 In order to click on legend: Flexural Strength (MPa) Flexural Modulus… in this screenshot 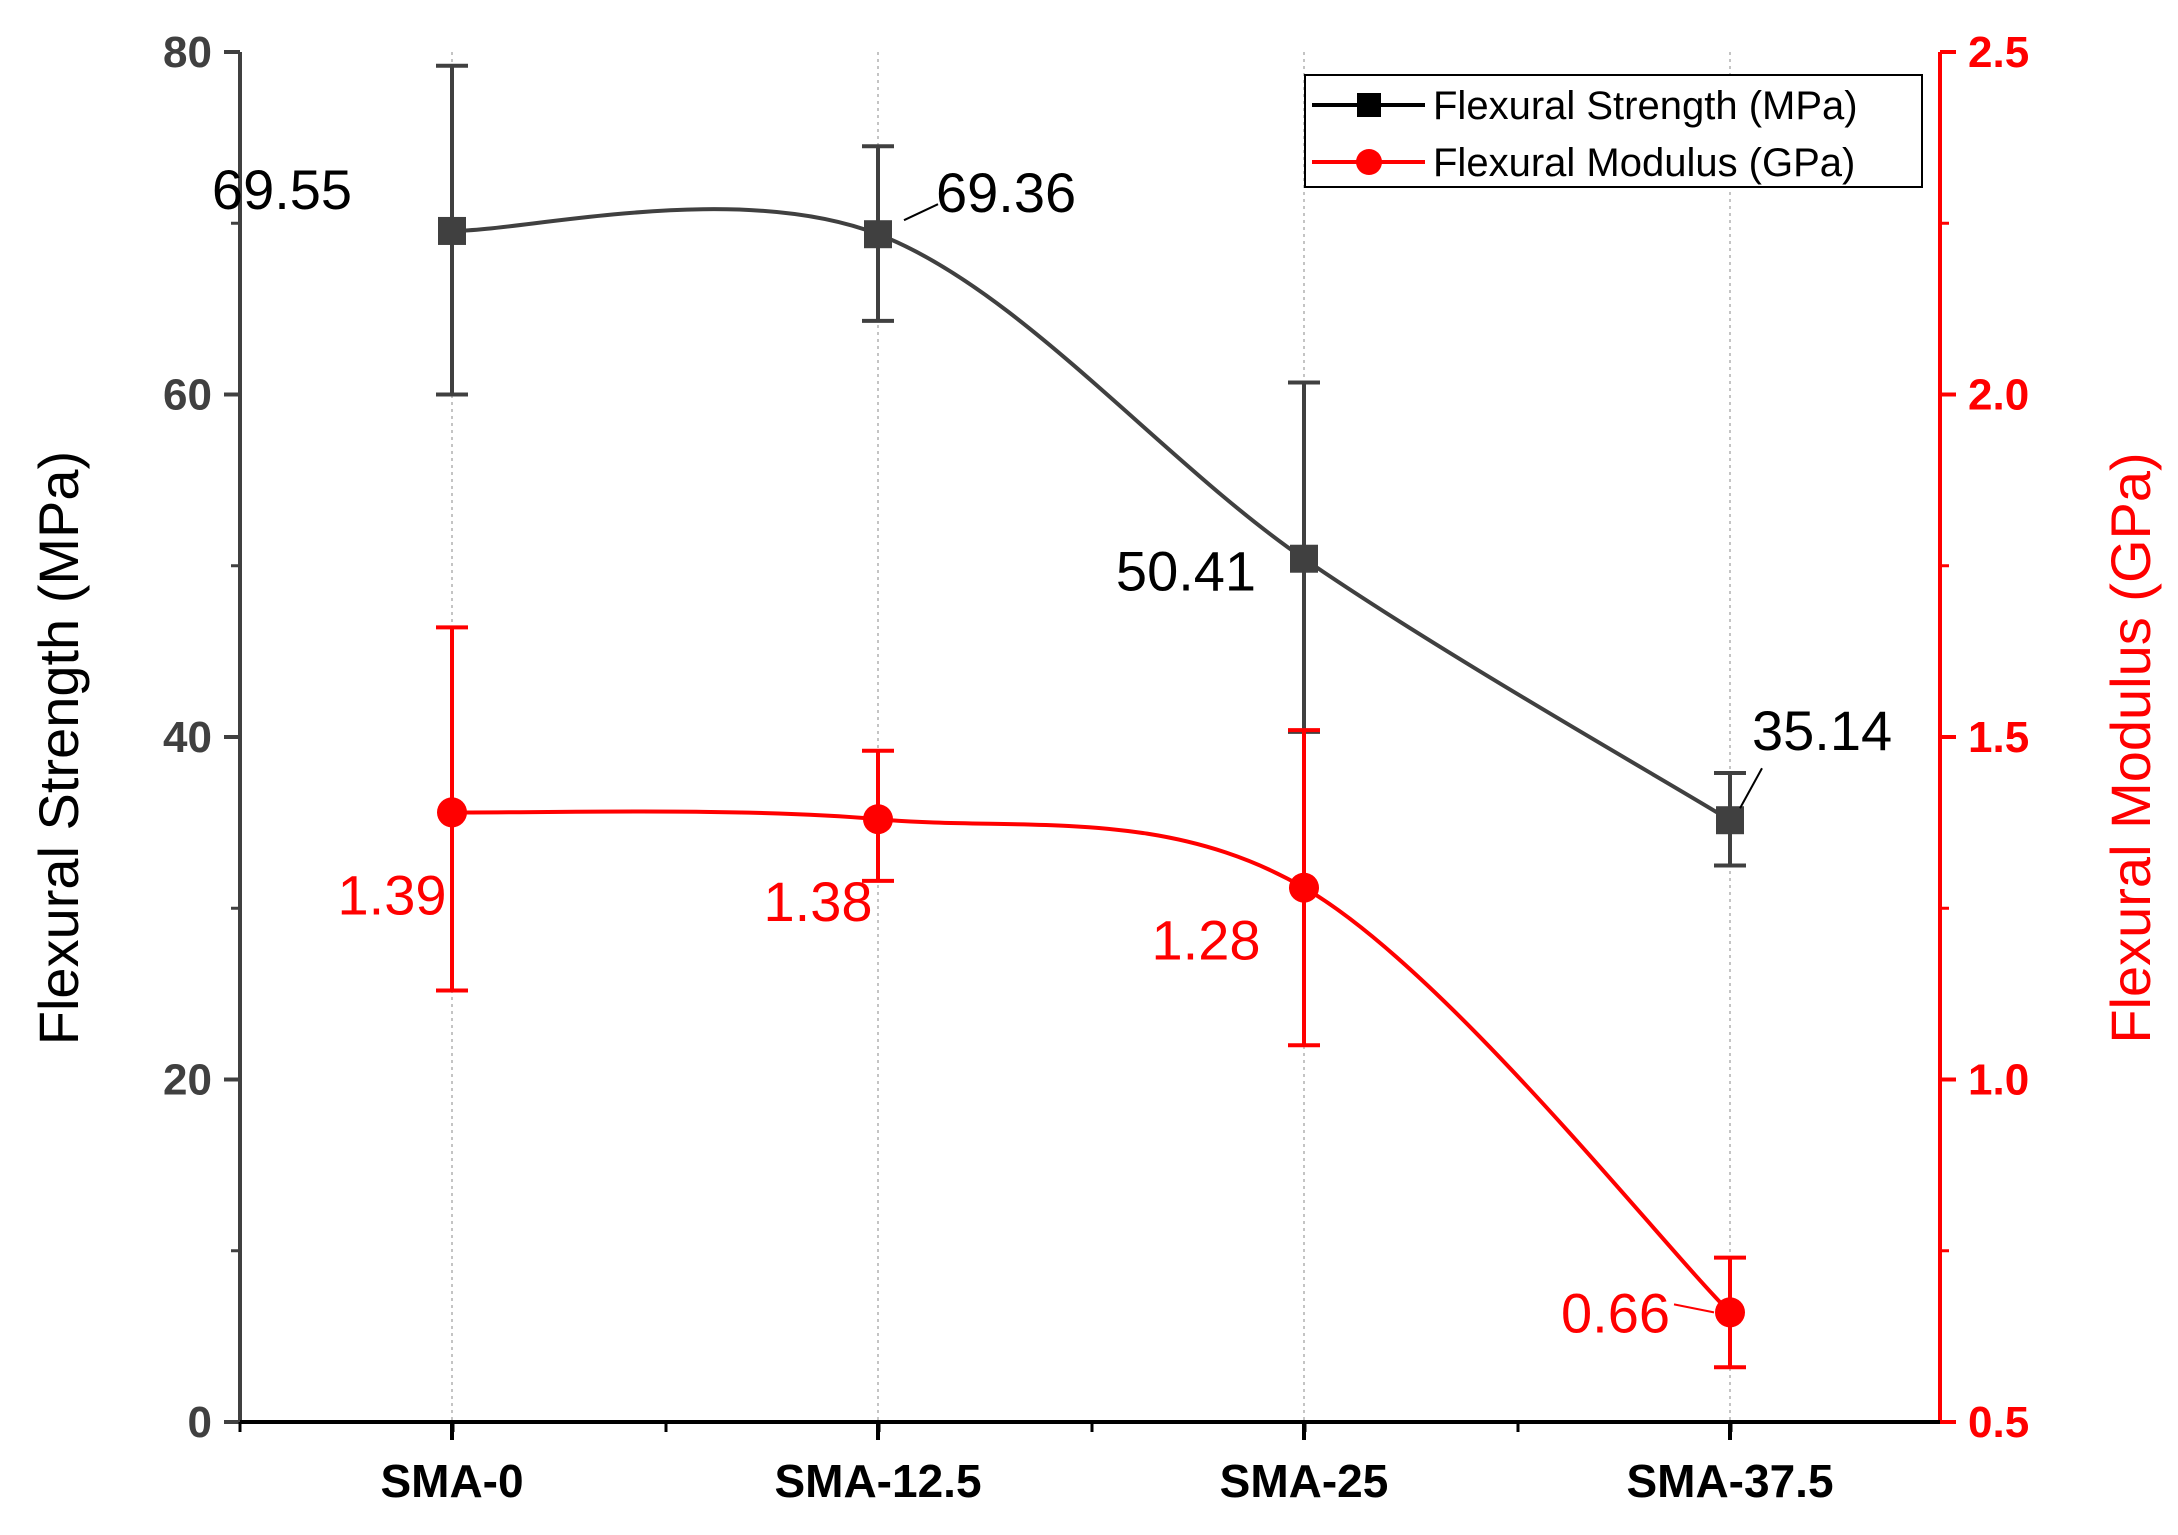, I will do `click(1613, 131)`.